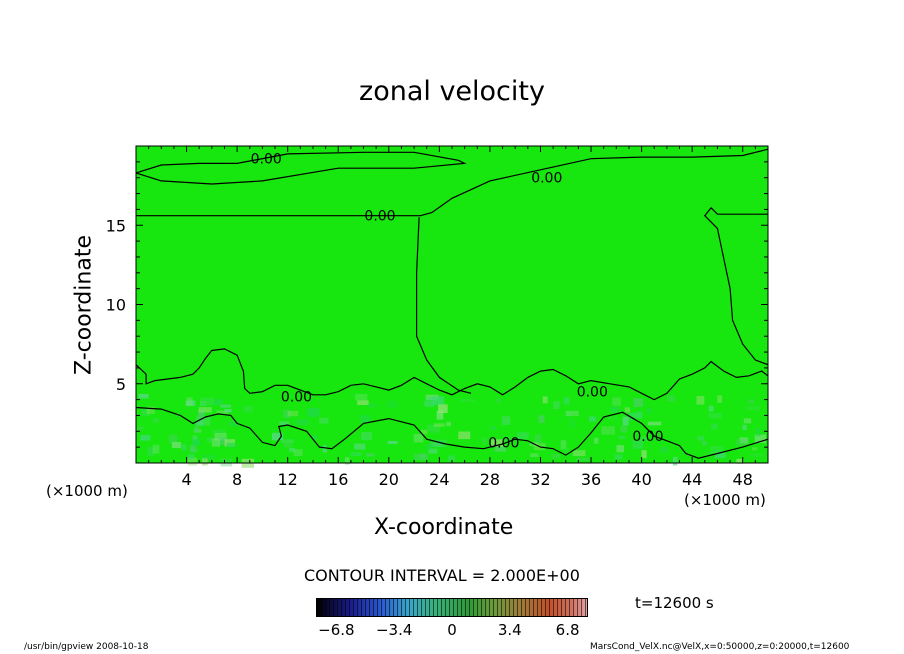  What do you see at coordinates (540, 479) in the screenshot?
I see `x-tick-label: 32` at bounding box center [540, 479].